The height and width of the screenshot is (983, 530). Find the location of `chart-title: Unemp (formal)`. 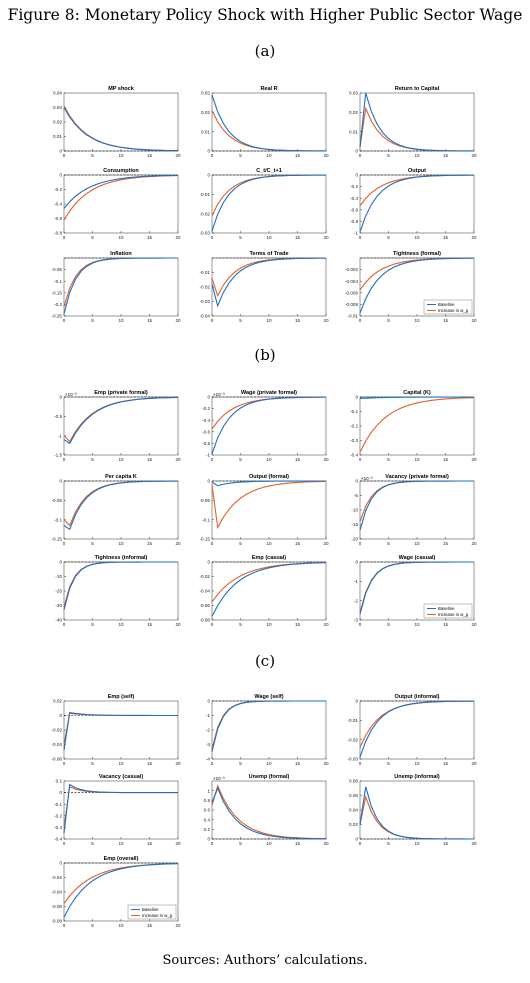

chart-title: Unemp (formal) is located at coordinates (269, 777).